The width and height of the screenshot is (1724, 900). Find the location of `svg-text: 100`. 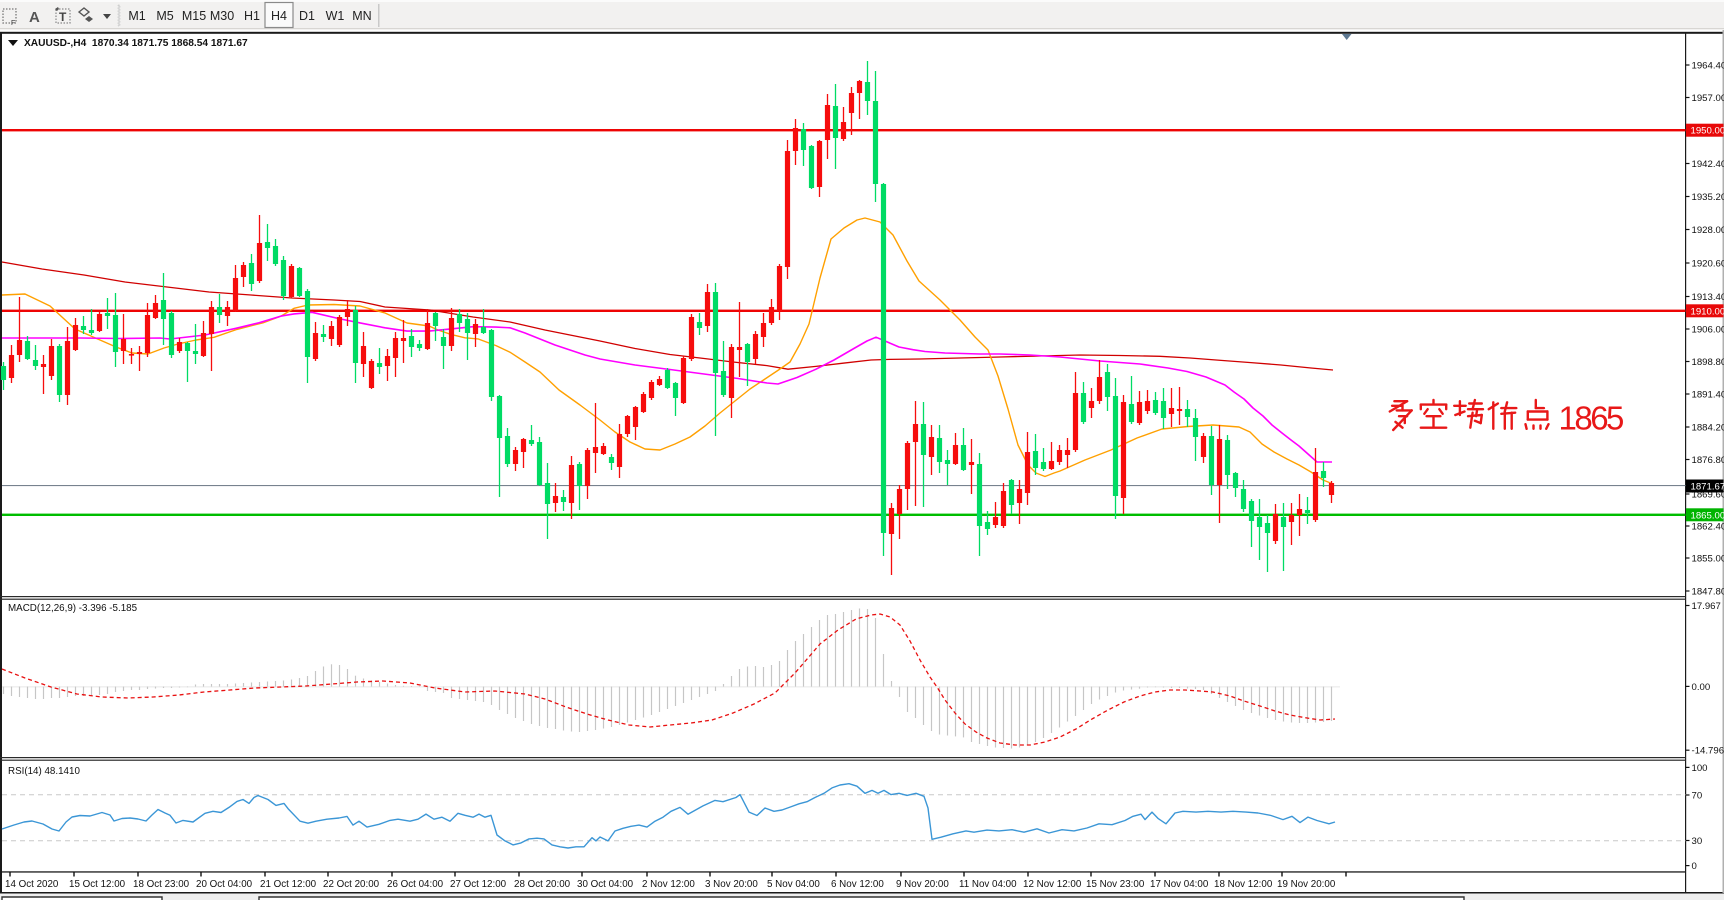

svg-text: 100 is located at coordinates (1700, 768).